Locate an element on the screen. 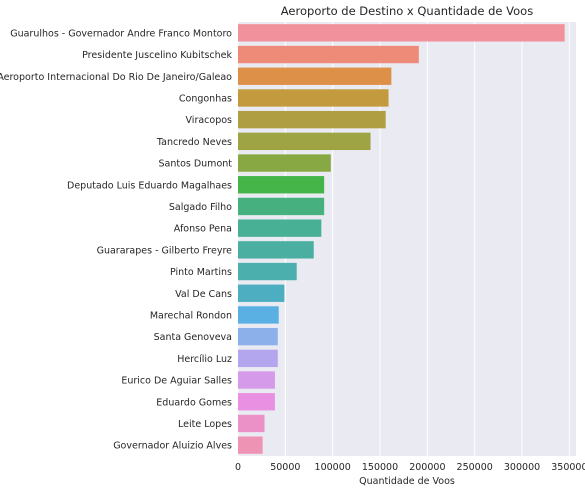 The height and width of the screenshot is (496, 585). x-tick-label: 100000 is located at coordinates (333, 467).